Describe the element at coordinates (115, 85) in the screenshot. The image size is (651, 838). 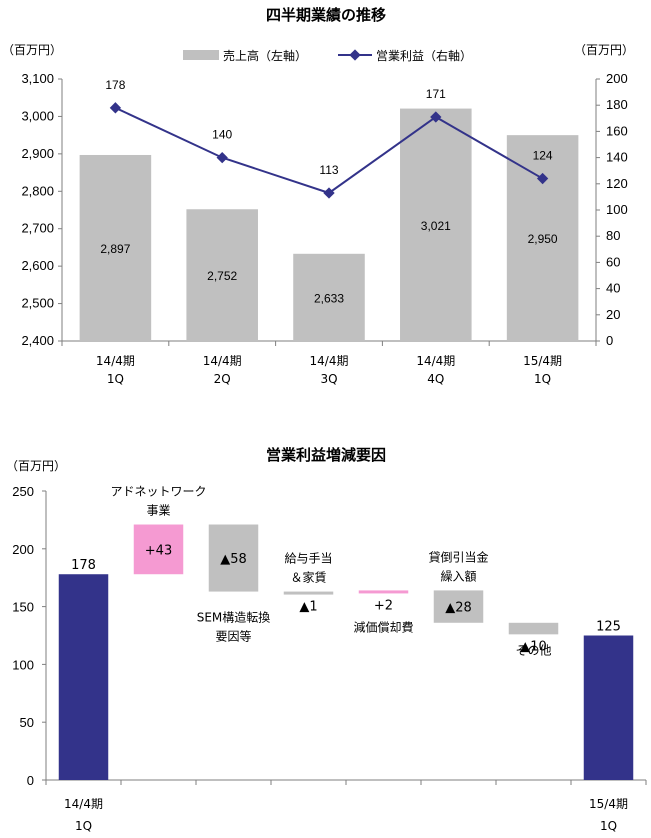
I see `profit-value-label: 178` at that location.